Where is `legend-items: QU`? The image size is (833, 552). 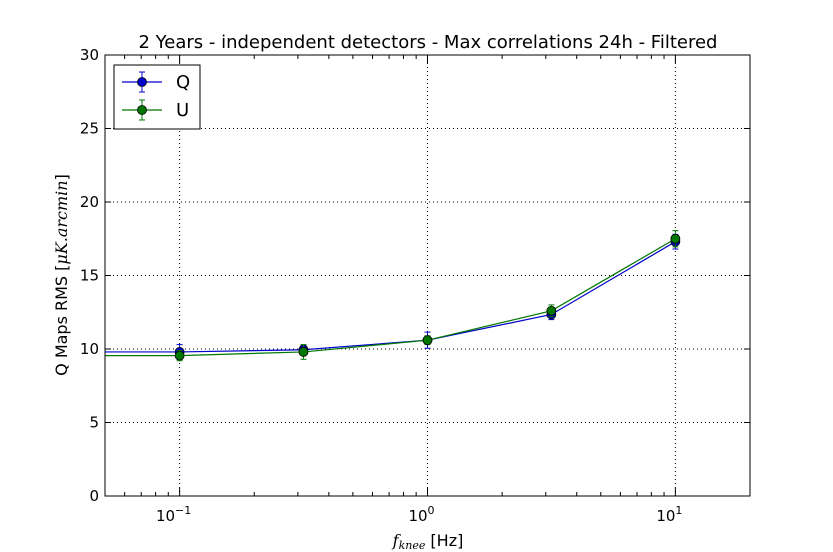
legend-items: QU is located at coordinates (156, 96).